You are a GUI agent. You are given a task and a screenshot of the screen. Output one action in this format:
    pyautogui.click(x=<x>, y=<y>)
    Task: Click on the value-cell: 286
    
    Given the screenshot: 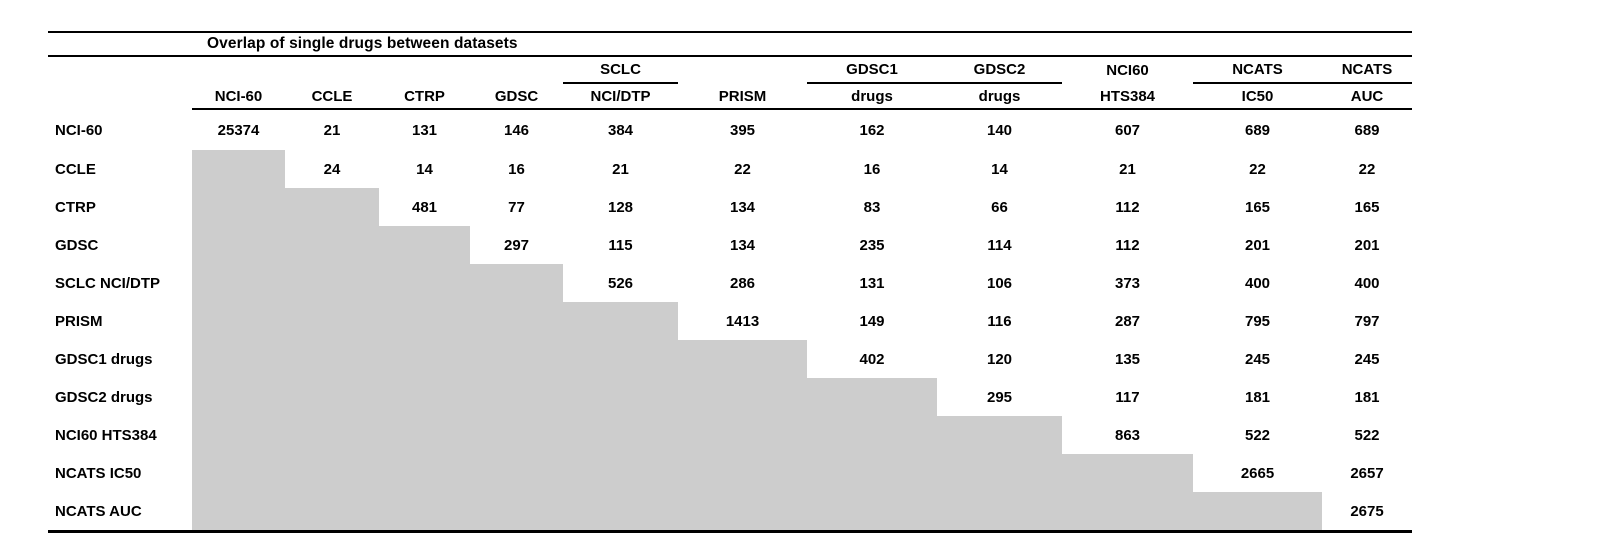 What is the action you would take?
    pyautogui.click(x=742, y=283)
    